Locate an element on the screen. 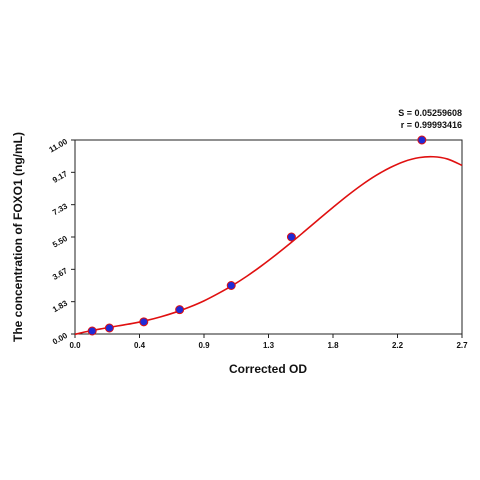 This screenshot has width=480, height=480. y-axis-ticks: 0.00 1.83 3.67 5.50 7.33 9.17 11.00 is located at coordinates (61, 242).